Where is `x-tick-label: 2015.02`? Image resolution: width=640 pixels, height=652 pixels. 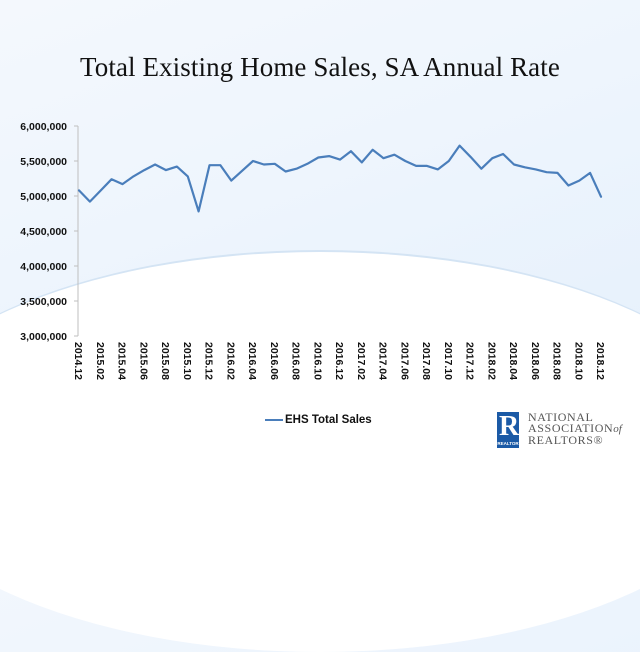 x-tick-label: 2015.02 is located at coordinates (100, 361).